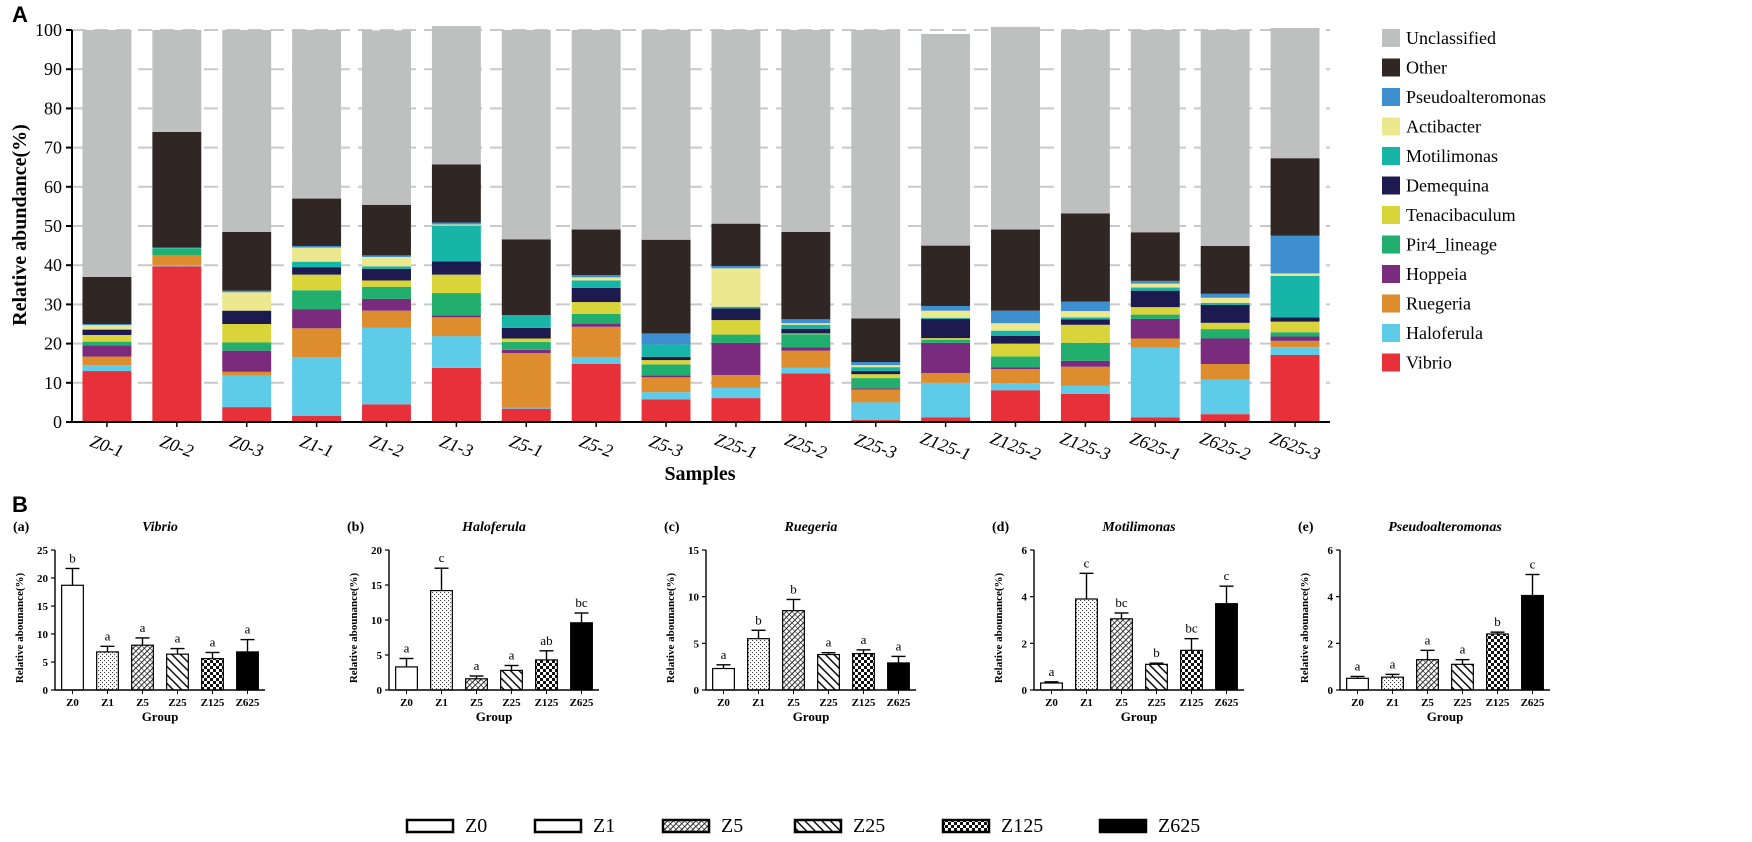 Image resolution: width=1752 pixels, height=842 pixels. What do you see at coordinates (21, 527) in the screenshot?
I see `panel-tag: (a)` at bounding box center [21, 527].